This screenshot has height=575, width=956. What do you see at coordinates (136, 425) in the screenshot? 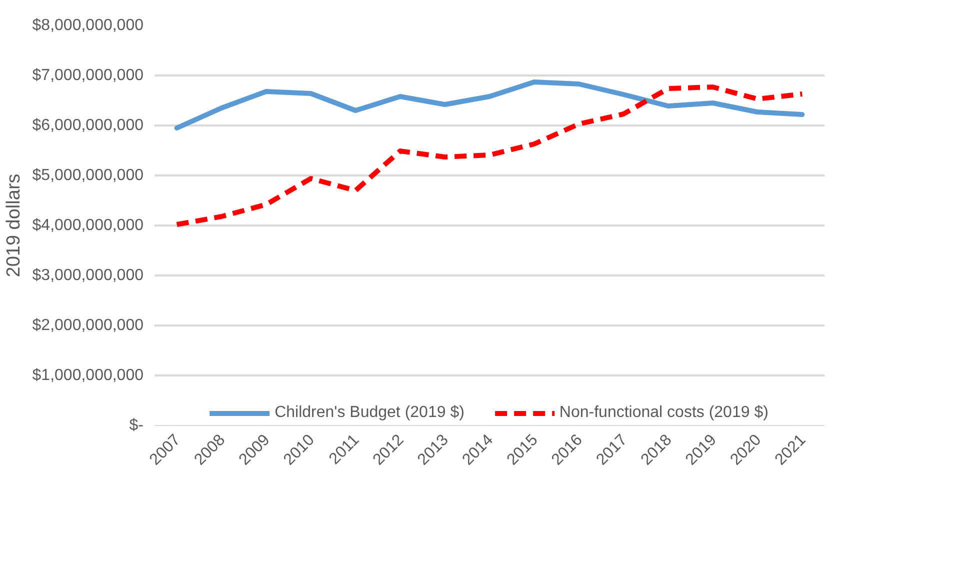
I see `y-tick-label: $-` at bounding box center [136, 425].